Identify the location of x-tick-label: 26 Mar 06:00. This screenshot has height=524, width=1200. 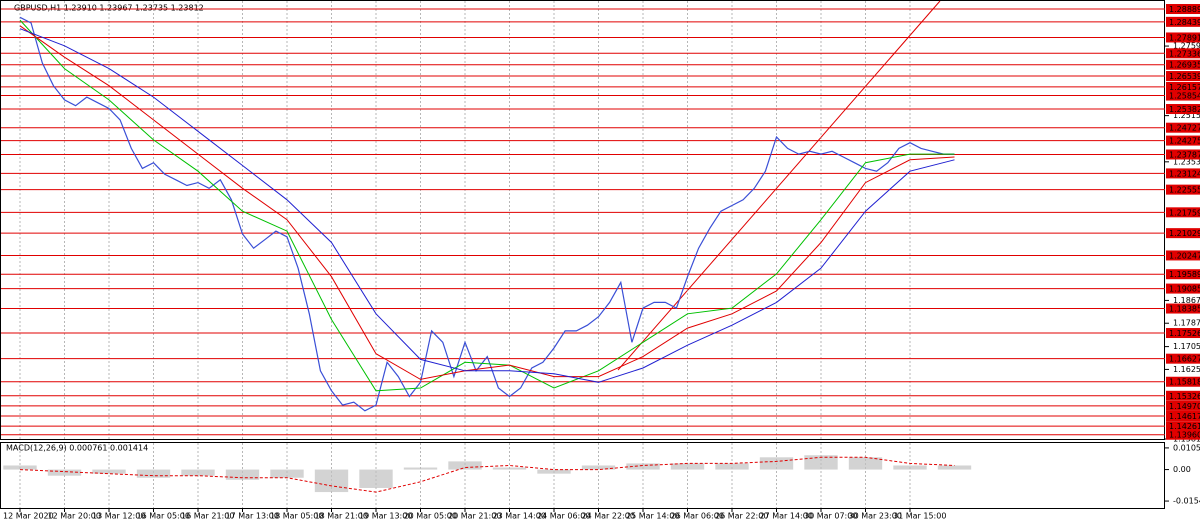
(697, 516).